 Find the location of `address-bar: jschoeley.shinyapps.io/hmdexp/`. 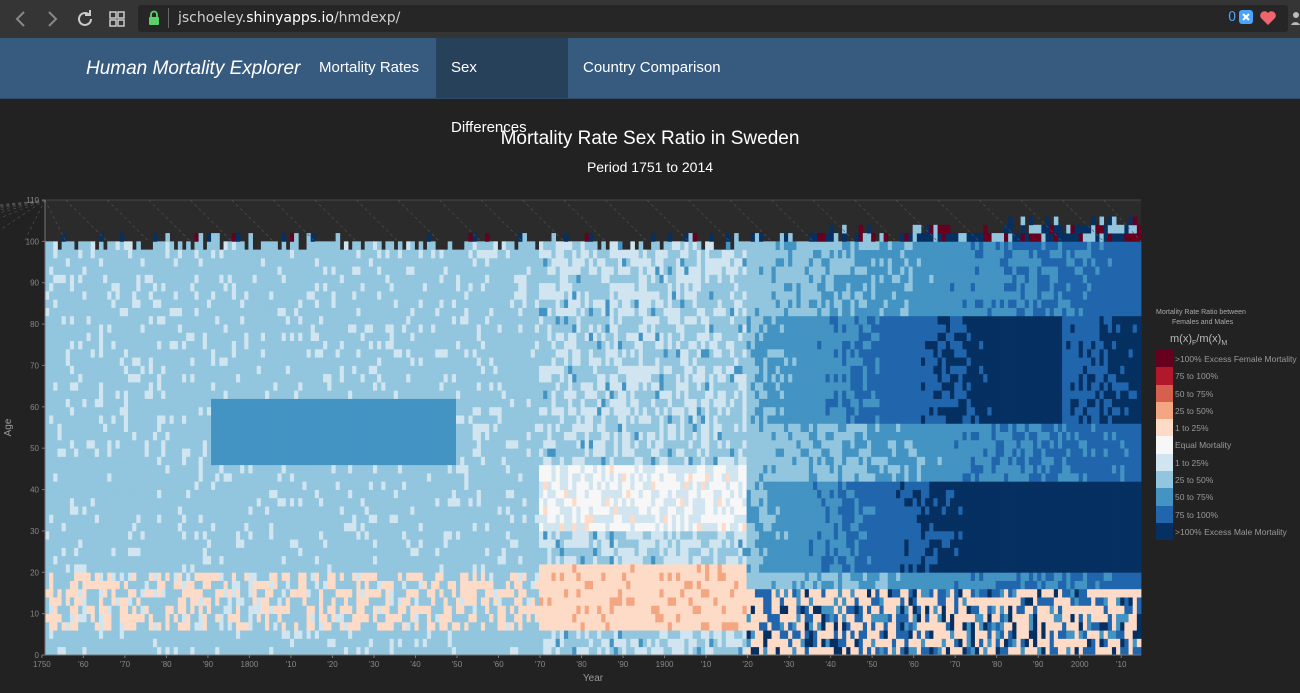

address-bar: jschoeley.shinyapps.io/hmdexp/ is located at coordinates (713, 18).